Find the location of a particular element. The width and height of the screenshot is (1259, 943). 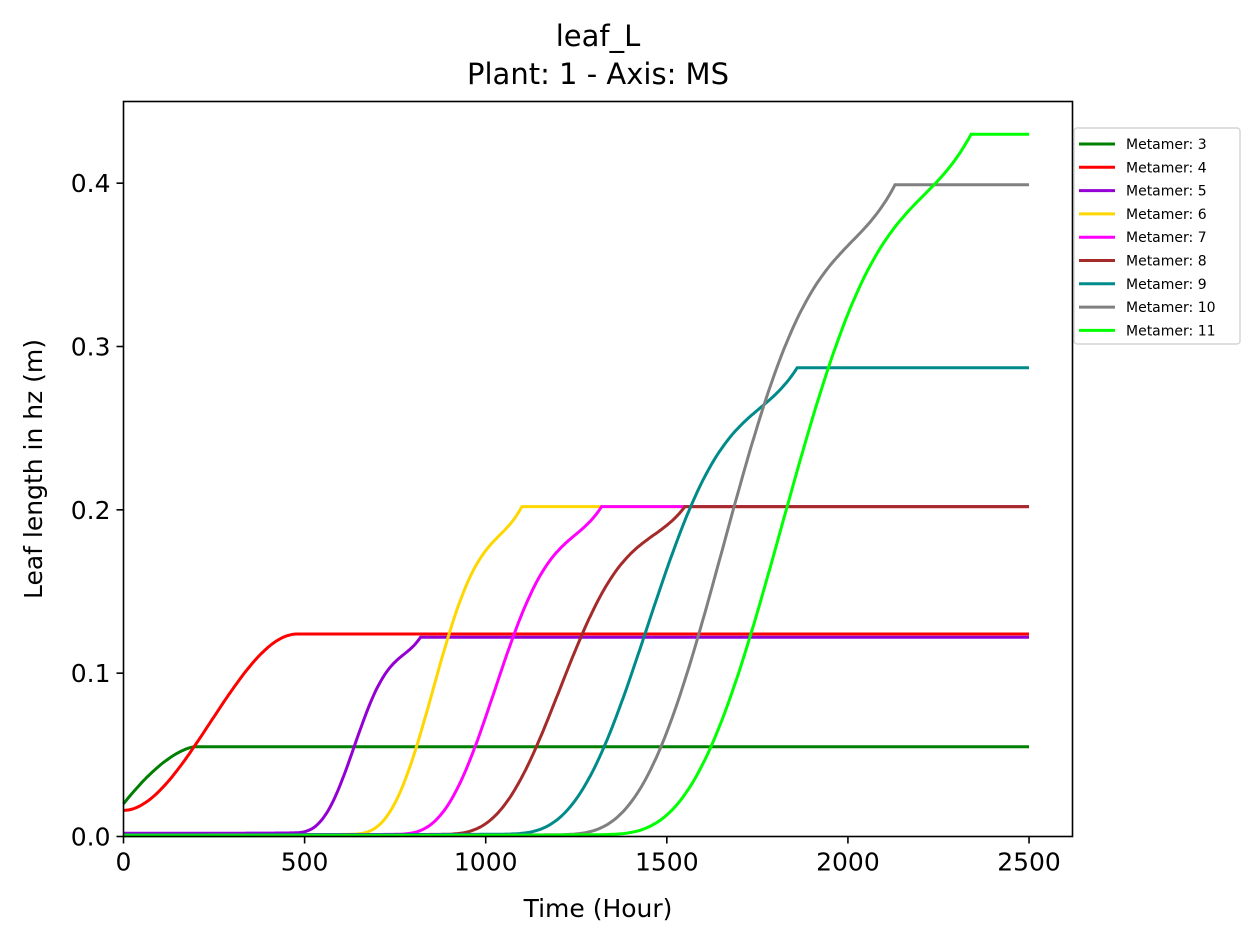

legend-label: Metamer: 5 is located at coordinates (1166, 192).